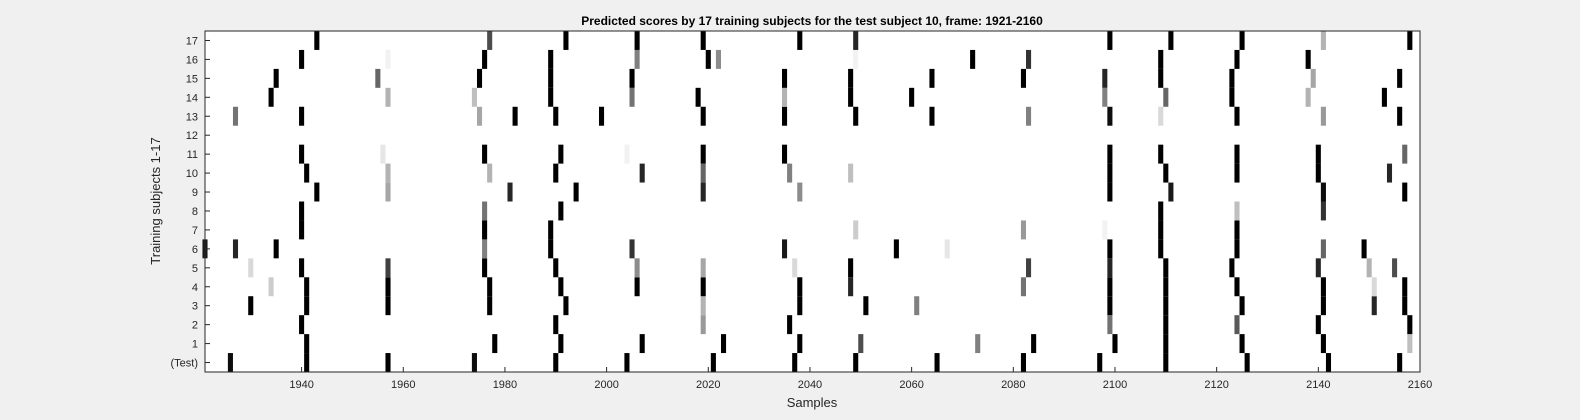 This screenshot has height=420, width=1580. What do you see at coordinates (195, 269) in the screenshot?
I see `y-tick-label: 5` at bounding box center [195, 269].